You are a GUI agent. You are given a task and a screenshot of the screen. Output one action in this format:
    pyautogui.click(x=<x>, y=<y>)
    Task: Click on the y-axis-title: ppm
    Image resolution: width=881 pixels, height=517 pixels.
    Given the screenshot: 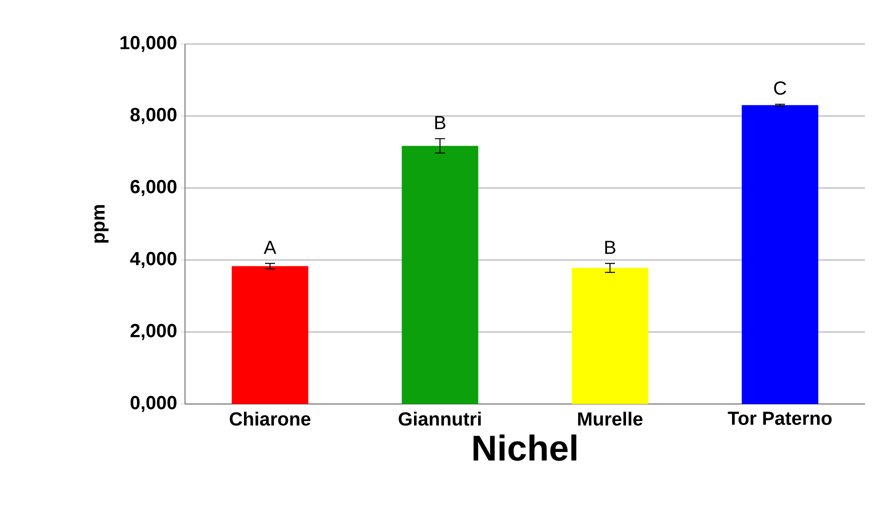 What is the action you would take?
    pyautogui.click(x=101, y=224)
    